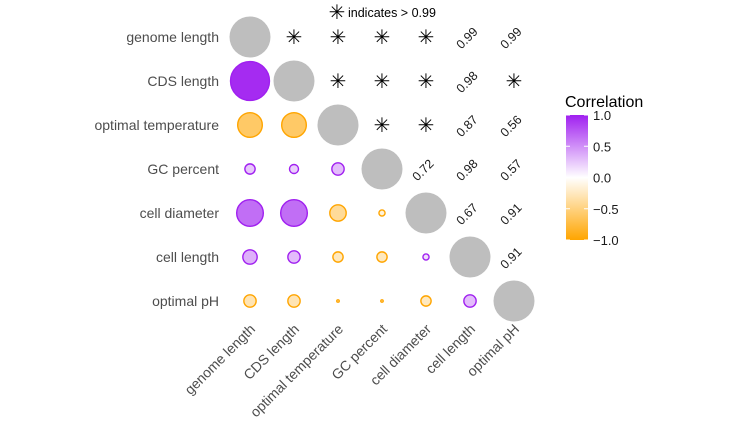 The height and width of the screenshot is (436, 747). What do you see at coordinates (338, 213) in the screenshot?
I see `correlation-circle-cell-diameter-optimal-temperature` at bounding box center [338, 213].